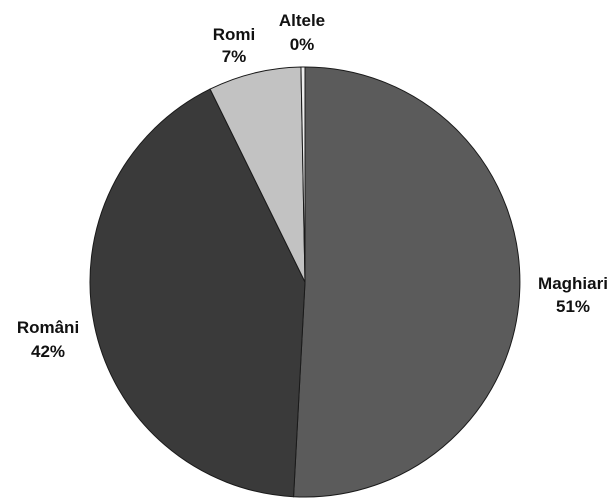 This screenshot has width=616, height=501. What do you see at coordinates (573, 306) in the screenshot?
I see `label-value-maghiari: 51%` at bounding box center [573, 306].